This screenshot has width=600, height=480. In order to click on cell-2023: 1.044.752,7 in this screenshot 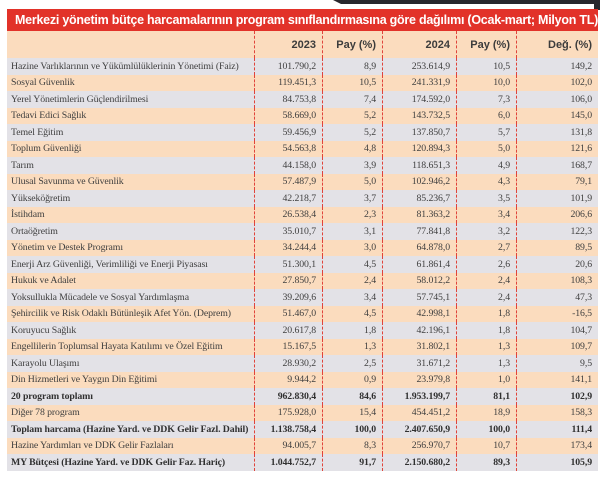, I will do `click(289, 462)`.